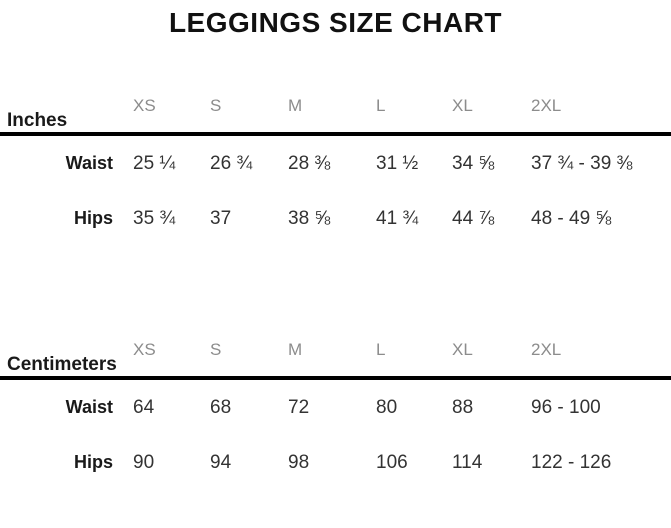 This screenshot has height=528, width=671. What do you see at coordinates (387, 407) in the screenshot?
I see `cell-waist-cm-l: 80` at bounding box center [387, 407].